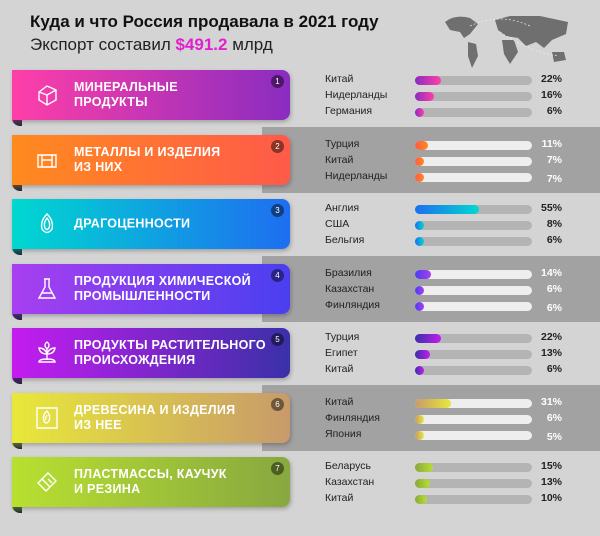 The width and height of the screenshot is (600, 536). What do you see at coordinates (151, 95) in the screenshot?
I see `category-ribbon: МИНЕРАЛЬНЫЕ ПРОДУКТЫ 1` at bounding box center [151, 95].